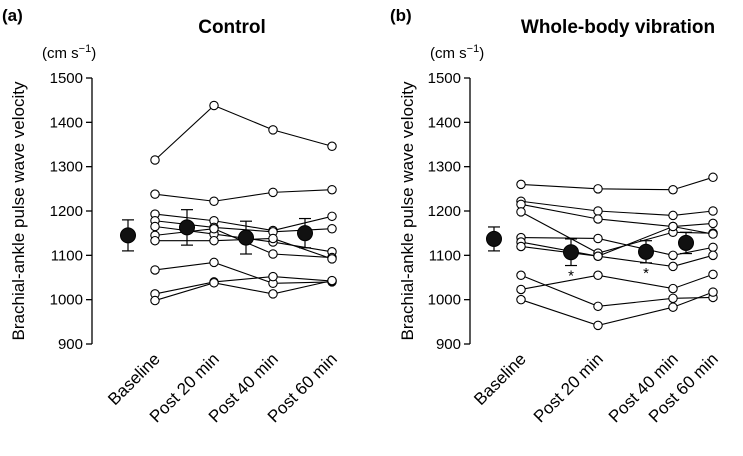 The width and height of the screenshot is (743, 456). Describe the element at coordinates (12, 15) in the screenshot. I see `panel-letter: (a)` at that location.